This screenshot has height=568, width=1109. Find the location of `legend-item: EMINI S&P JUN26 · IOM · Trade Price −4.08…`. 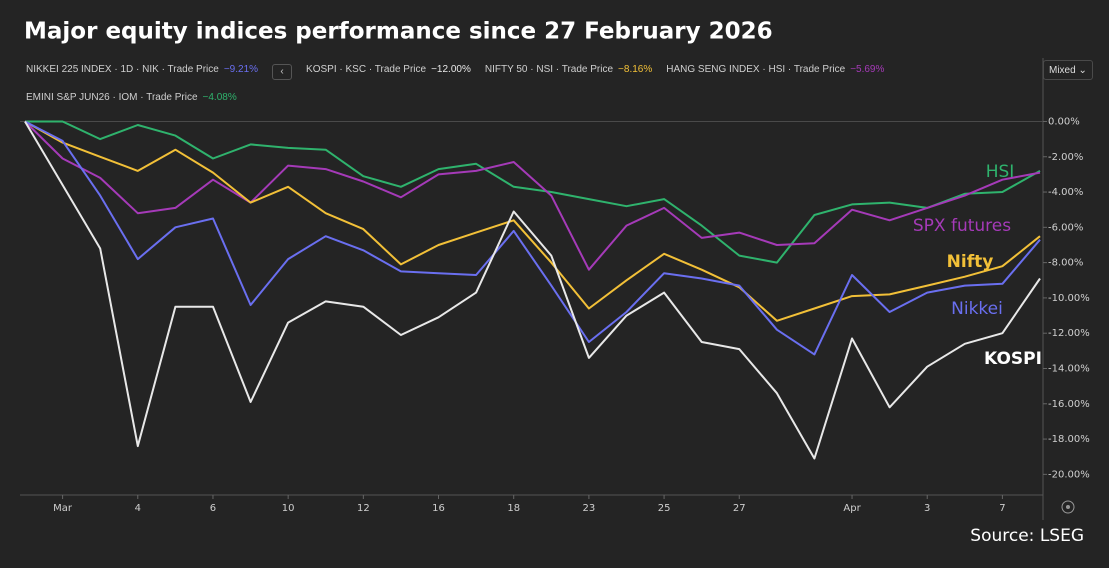

legend-item: EMINI S&P JUN26 · IOM · Trade Price −4.08… is located at coordinates (131, 97).